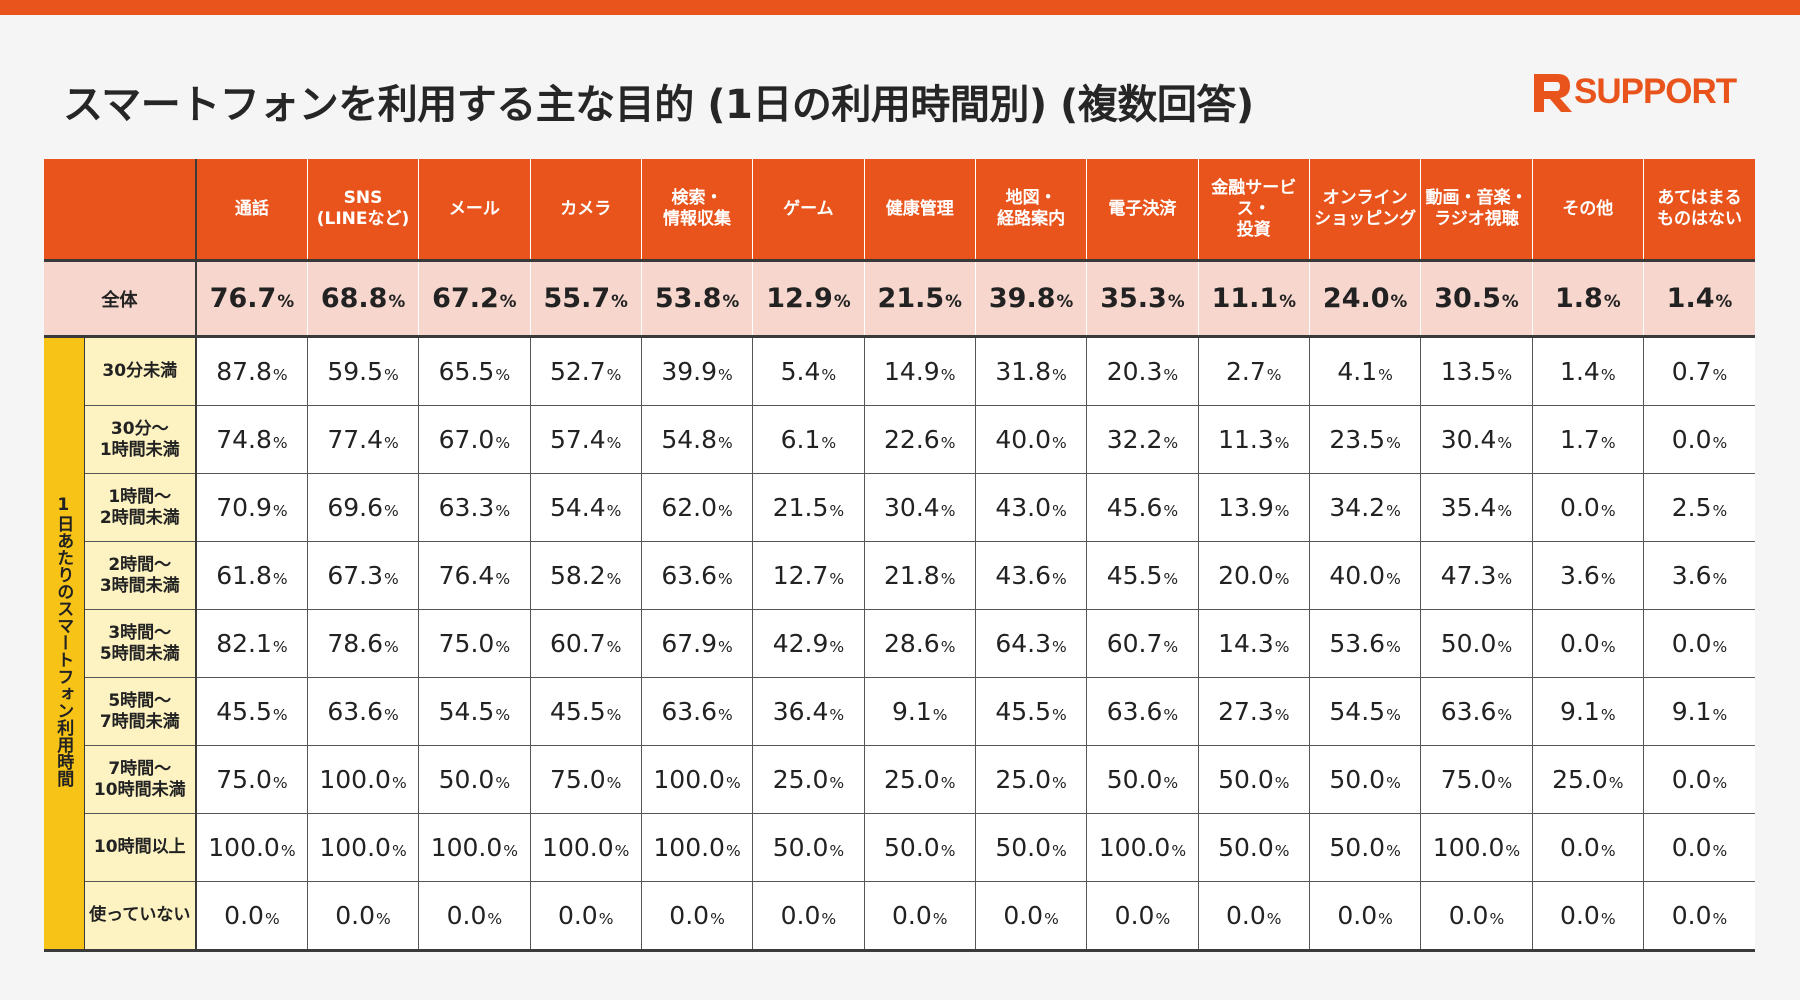 The height and width of the screenshot is (1000, 1800). What do you see at coordinates (362, 210) in the screenshot?
I see `column-header: SNS (LINEなど)` at bounding box center [362, 210].